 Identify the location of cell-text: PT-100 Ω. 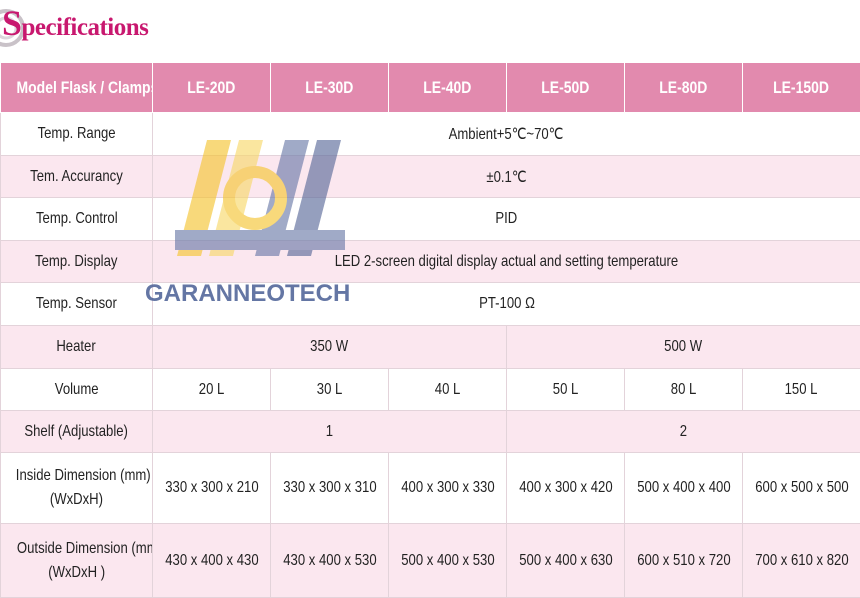
(506, 303).